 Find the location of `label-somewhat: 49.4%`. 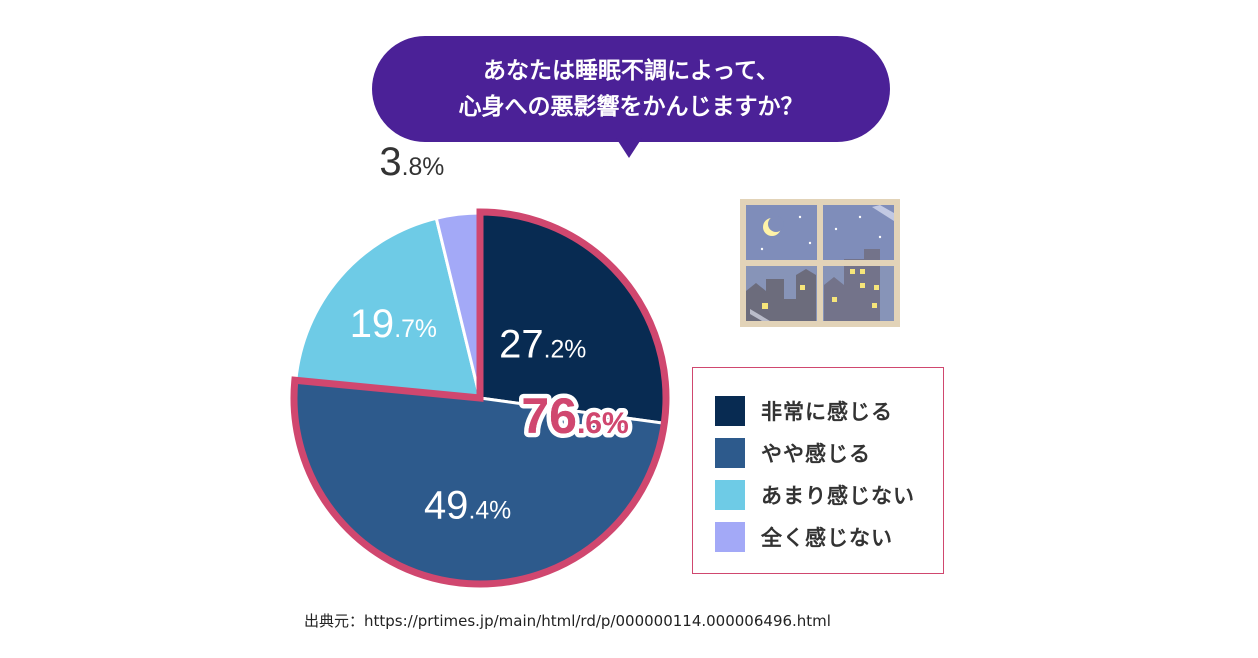

label-somewhat: 49.4% is located at coordinates (467, 506).